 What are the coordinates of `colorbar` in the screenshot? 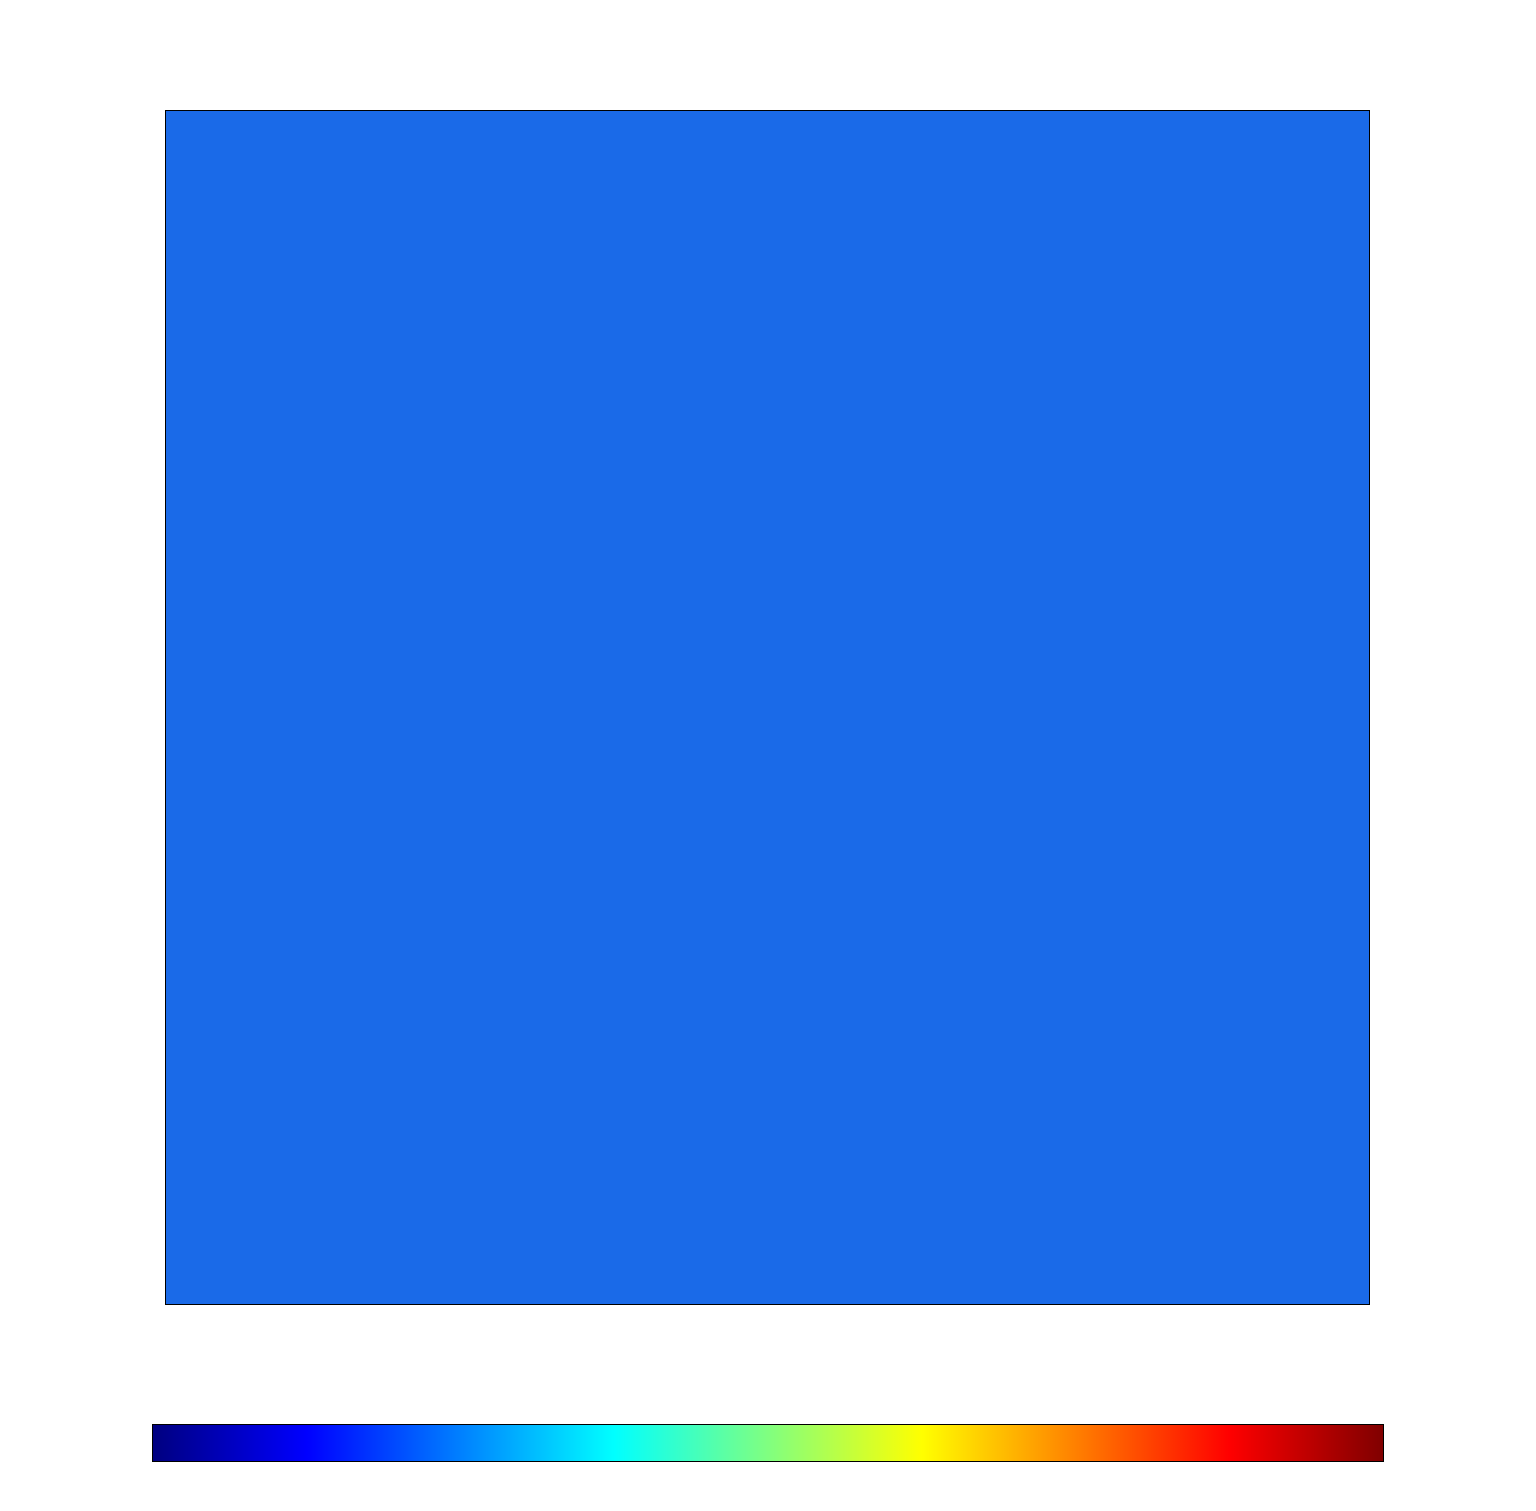 It's located at (768, 1443).